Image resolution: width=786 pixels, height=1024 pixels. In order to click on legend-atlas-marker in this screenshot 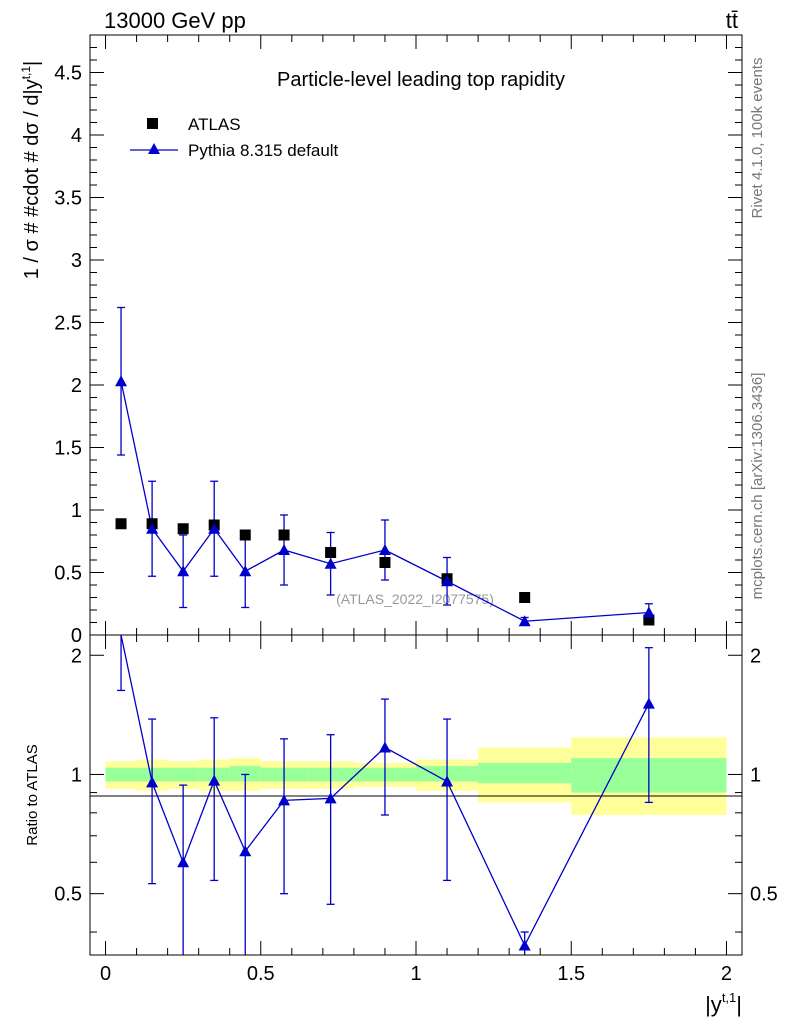, I will do `click(152, 123)`.